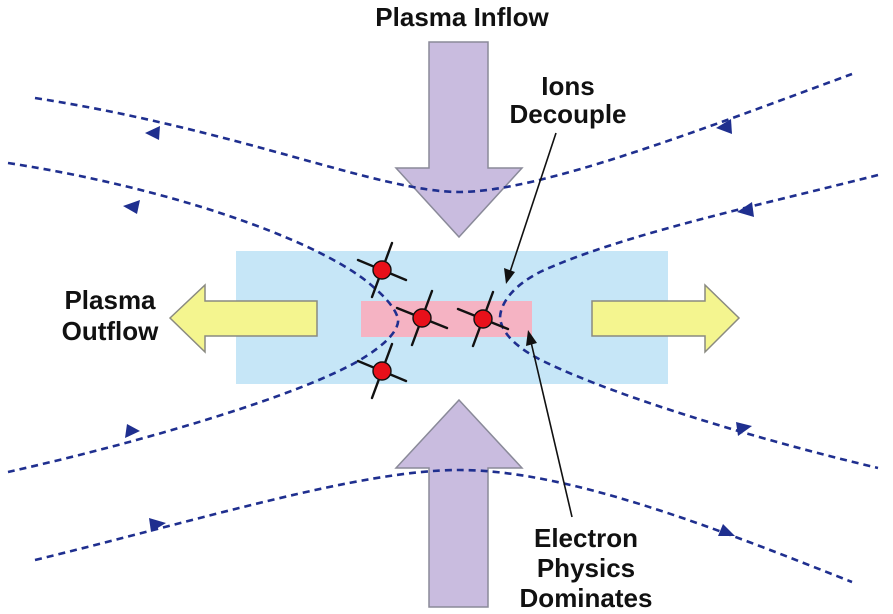 Image resolution: width=893 pixels, height=614 pixels. Describe the element at coordinates (483, 319) in the screenshot. I see `particle-middle-right` at that location.